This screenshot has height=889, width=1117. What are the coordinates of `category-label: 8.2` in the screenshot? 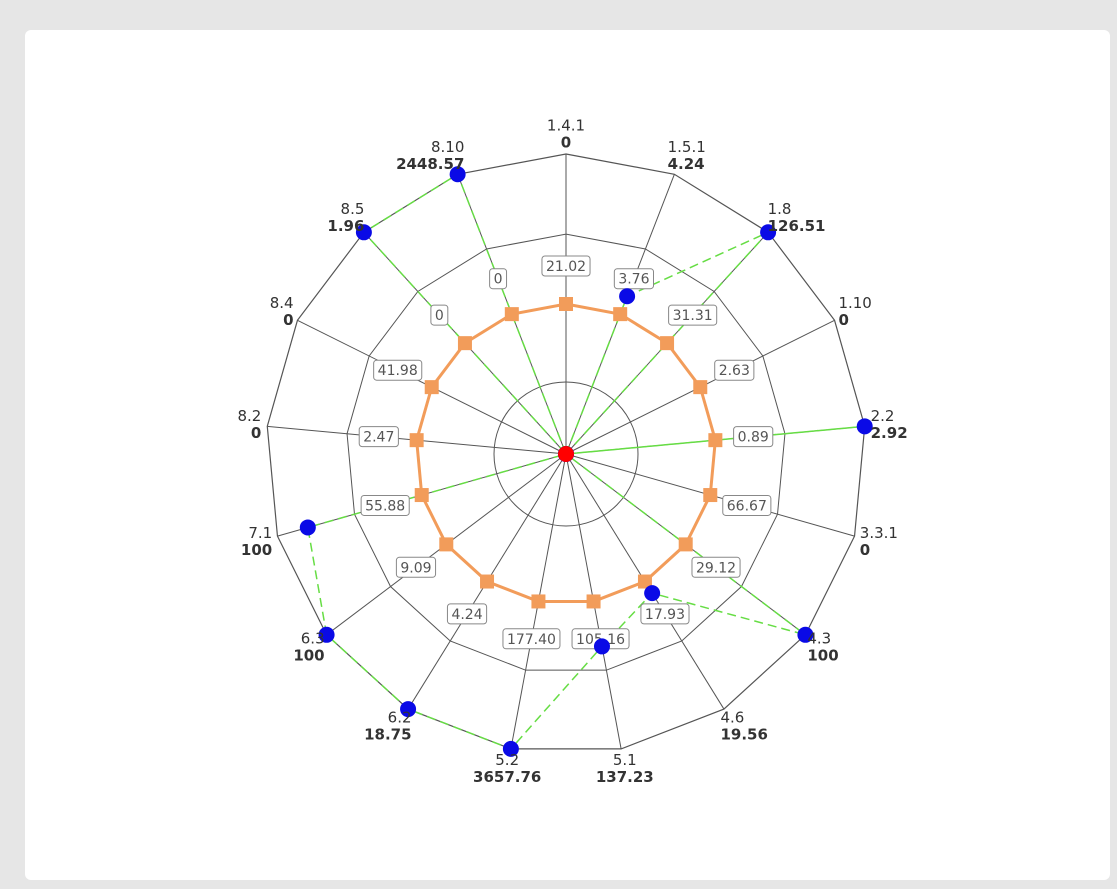 It's located at (250, 416).